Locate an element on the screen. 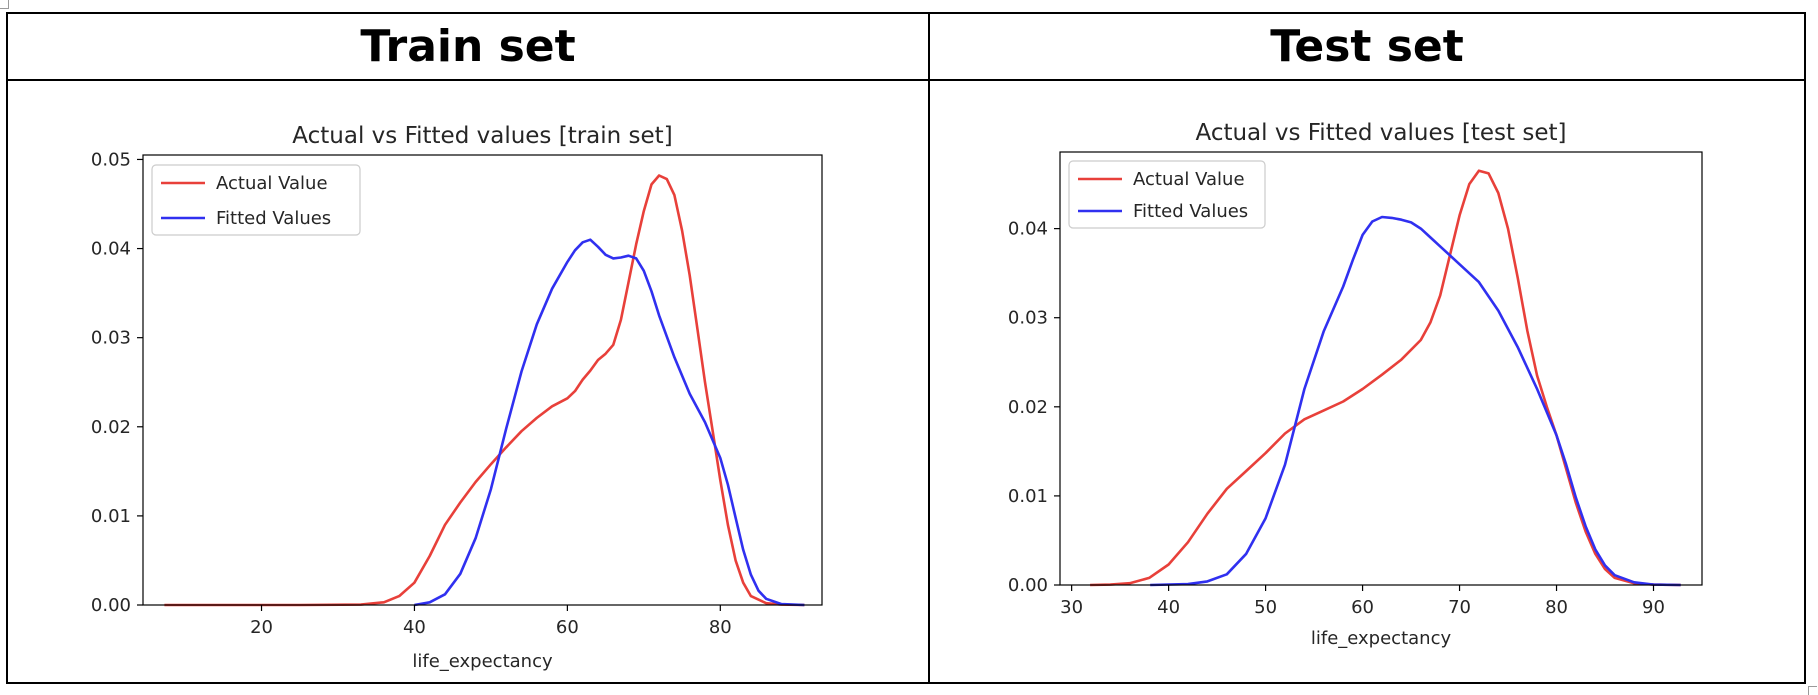 This screenshot has width=1818, height=695. x-tick-label: 30 is located at coordinates (1071, 607).